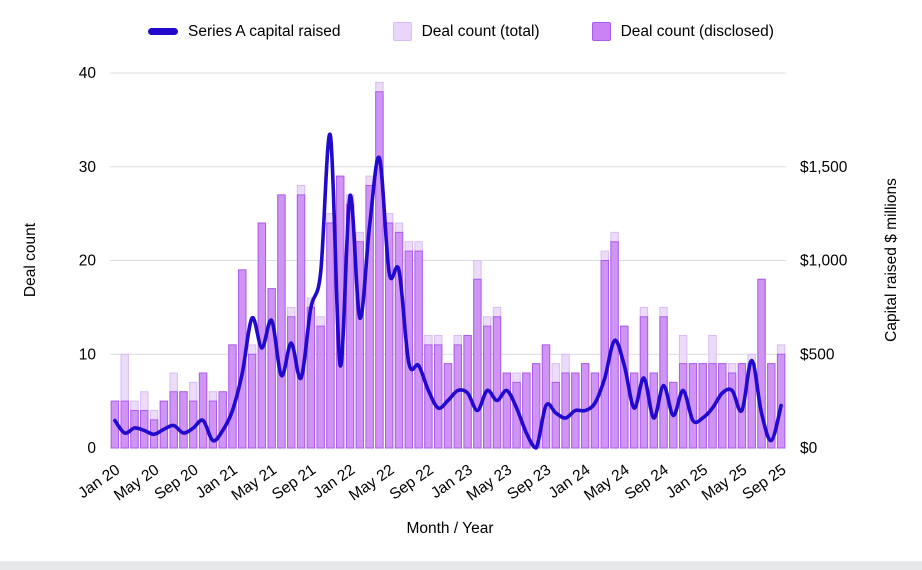 The image size is (922, 570). Describe the element at coordinates (163, 31) in the screenshot. I see `line-series-swatch-icon` at that location.